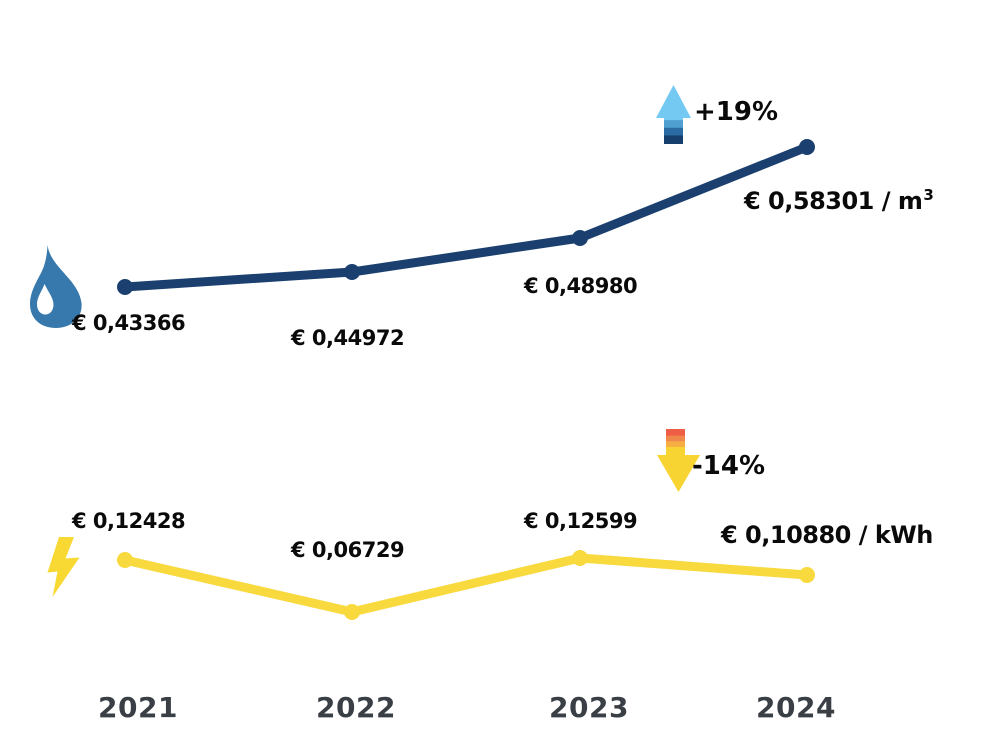  I want to click on electricity-data-points, so click(466, 585).